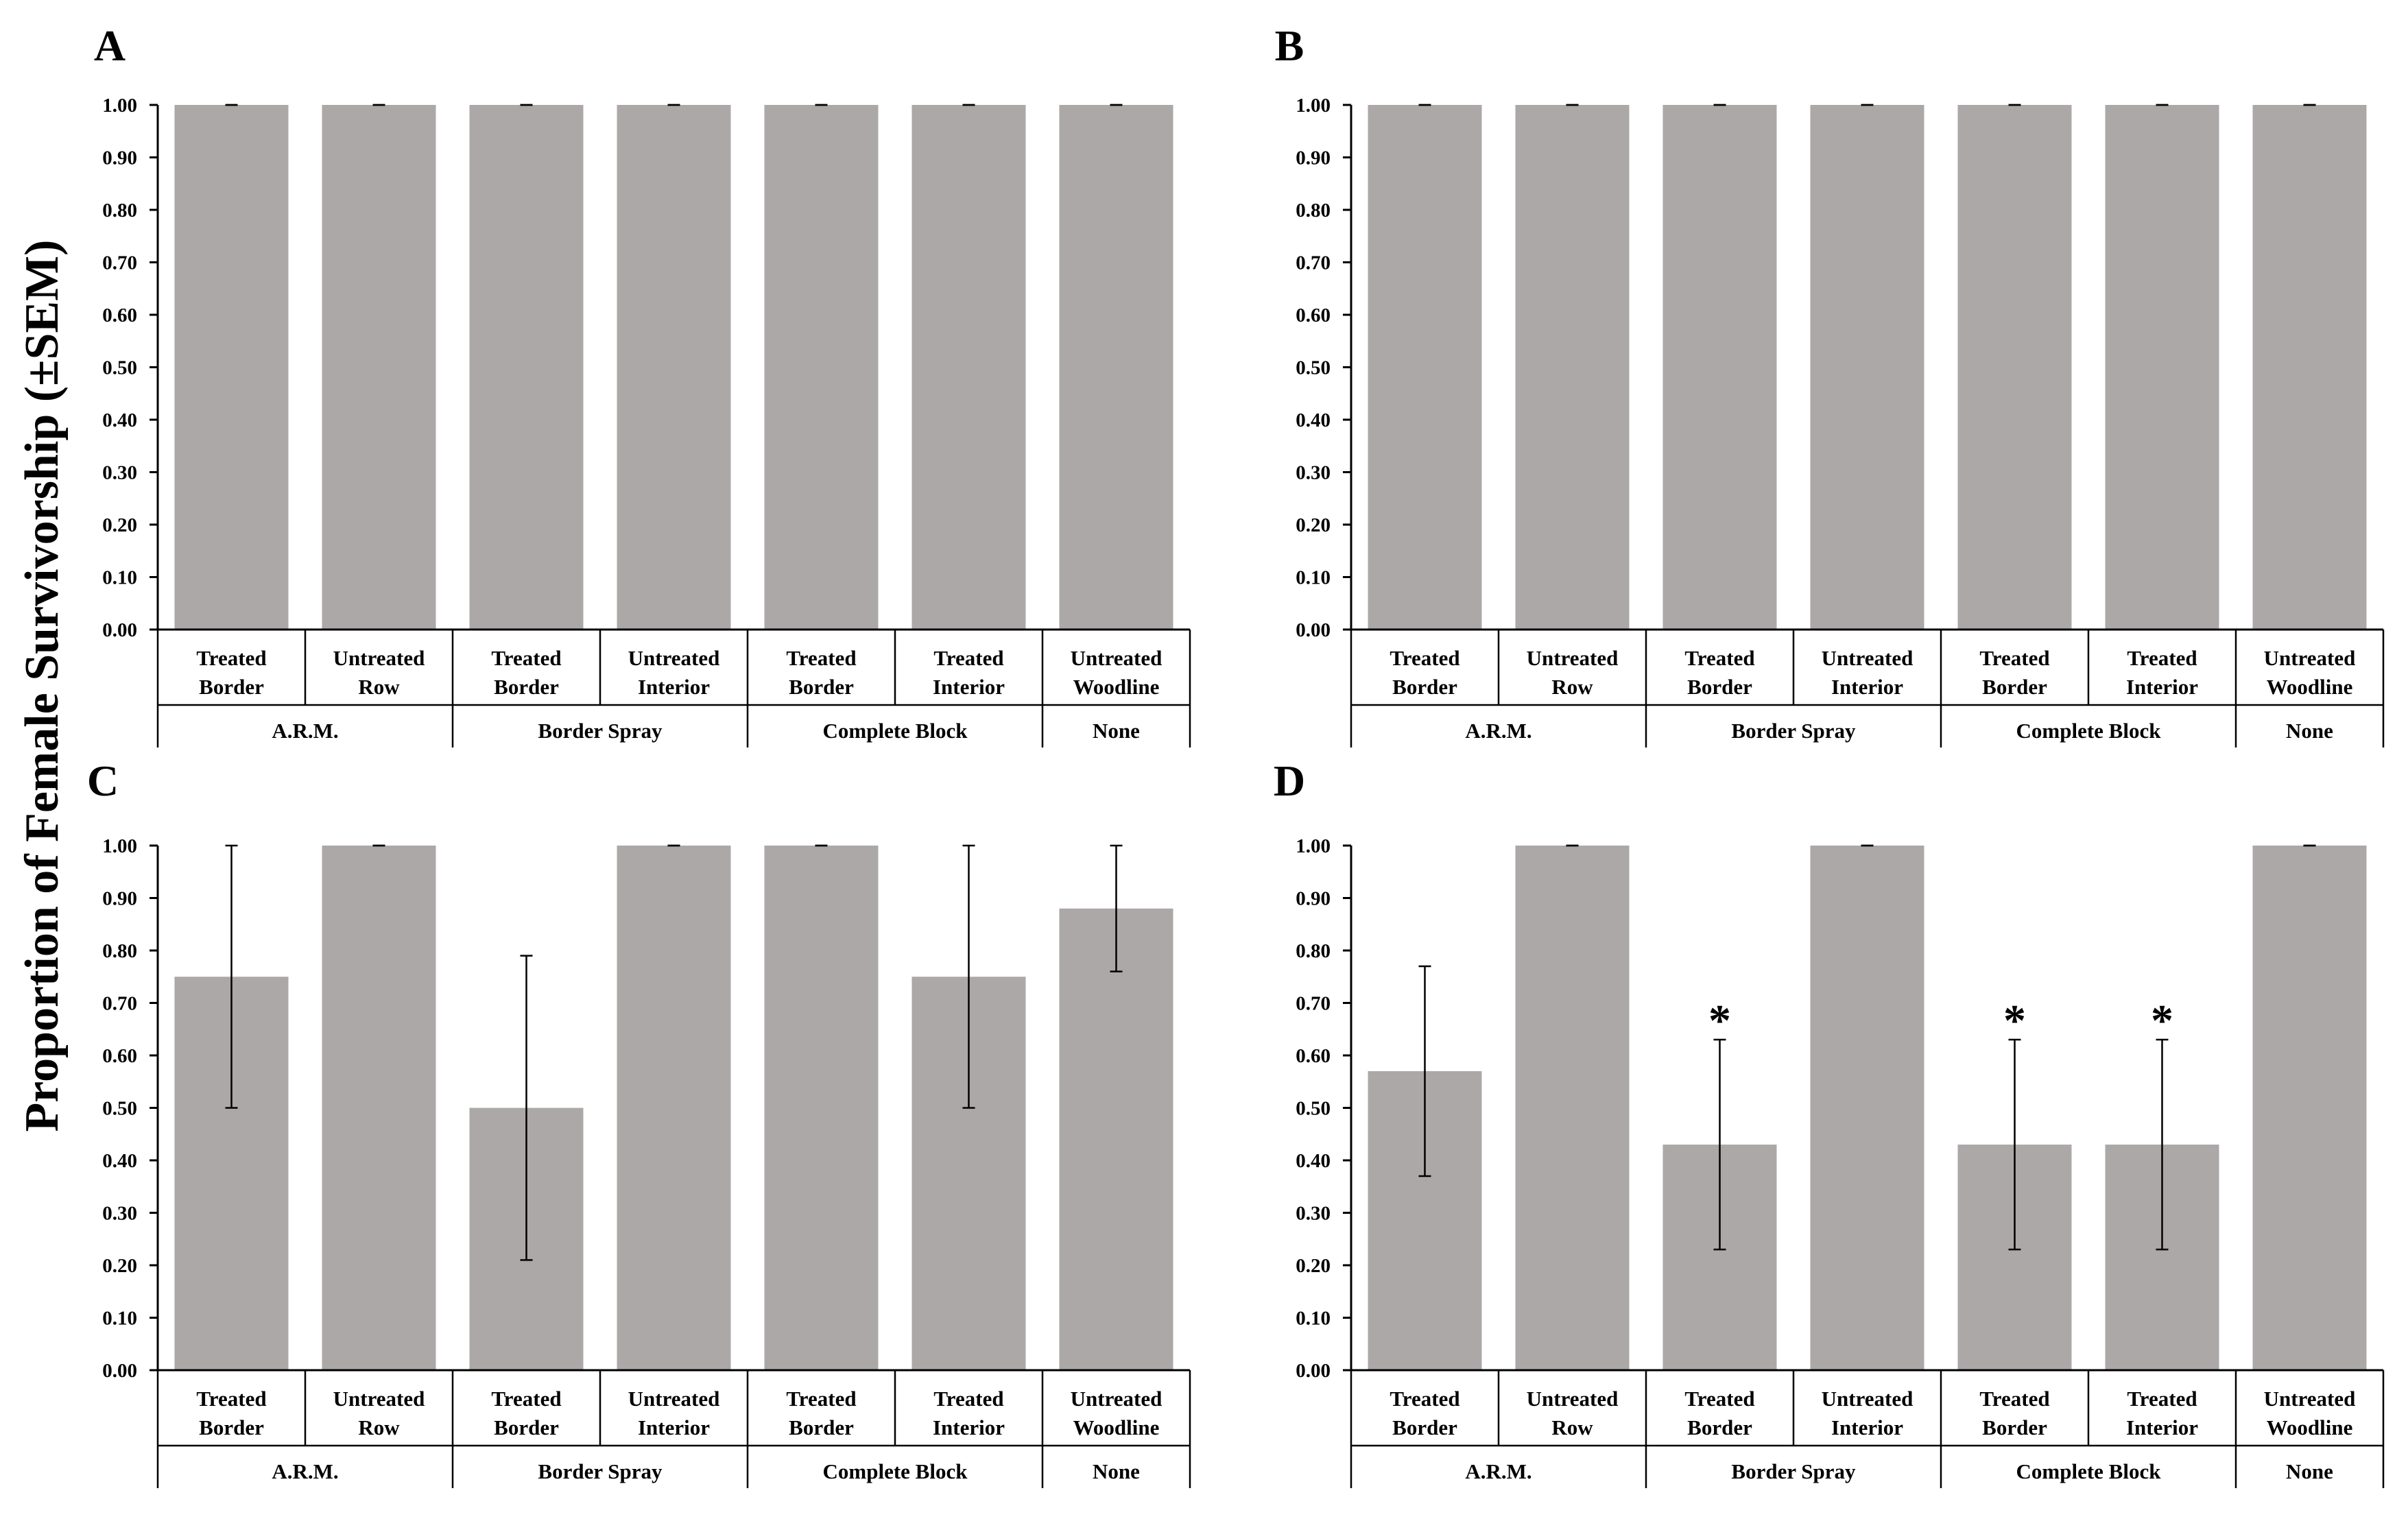 This screenshot has width=2408, height=1519. What do you see at coordinates (1313, 315) in the screenshot?
I see `y-tick-label: 0.60` at bounding box center [1313, 315].